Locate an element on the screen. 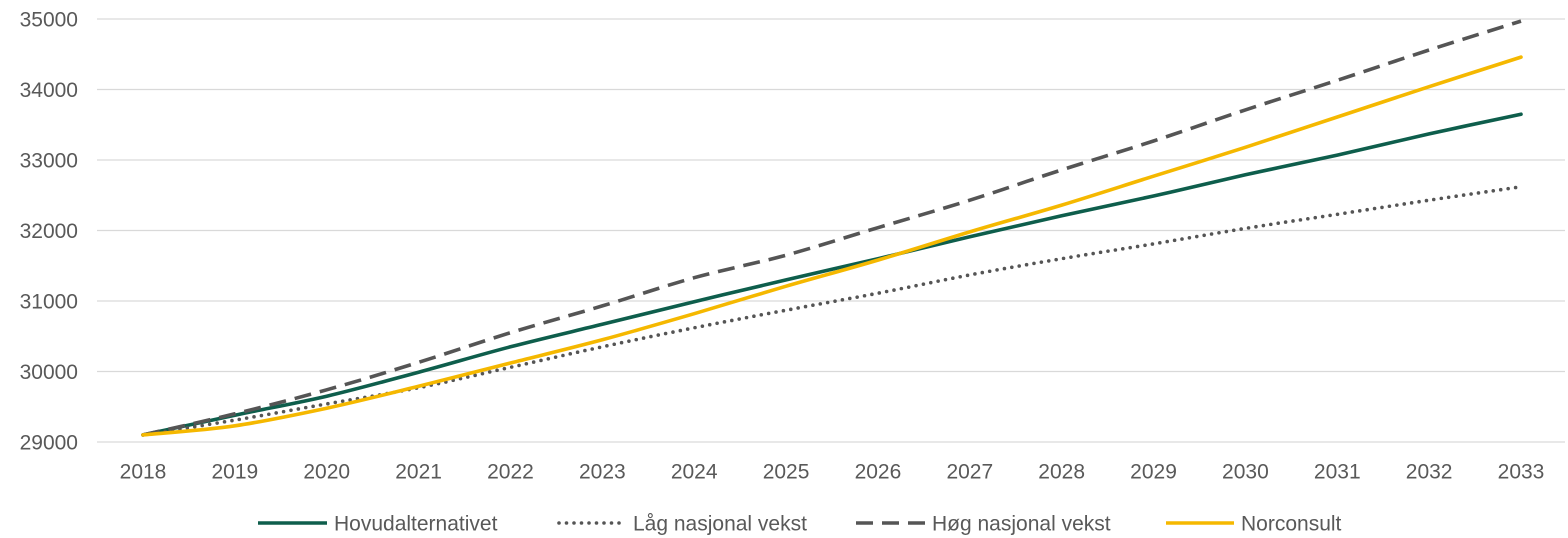 This screenshot has width=1568, height=538. x-tick-label-2033: 2033 is located at coordinates (1521, 472).